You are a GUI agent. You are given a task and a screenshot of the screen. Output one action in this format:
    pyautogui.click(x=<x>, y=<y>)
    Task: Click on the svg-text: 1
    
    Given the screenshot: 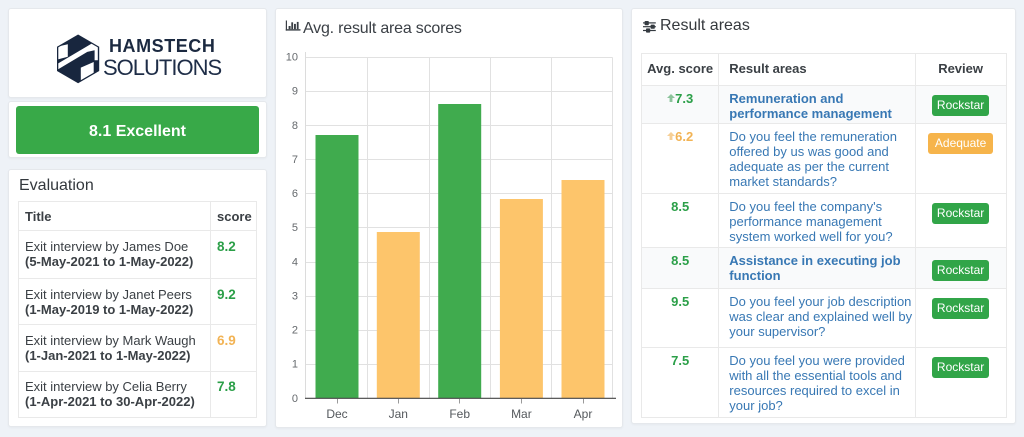 What is the action you would take?
    pyautogui.click(x=295, y=365)
    